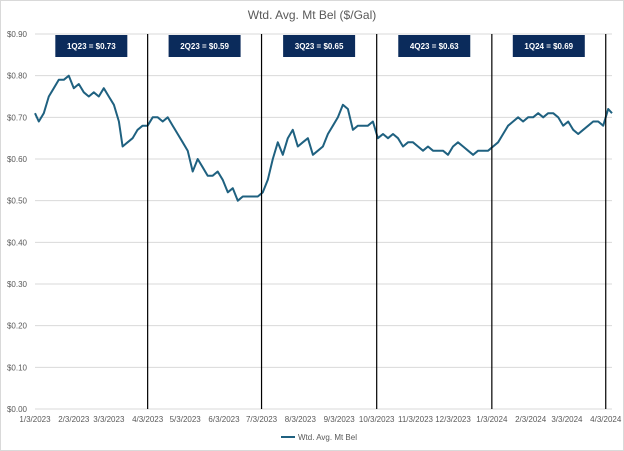 The width and height of the screenshot is (624, 451). I want to click on quarter-label: 1Q23 = $0.73, so click(91, 46).